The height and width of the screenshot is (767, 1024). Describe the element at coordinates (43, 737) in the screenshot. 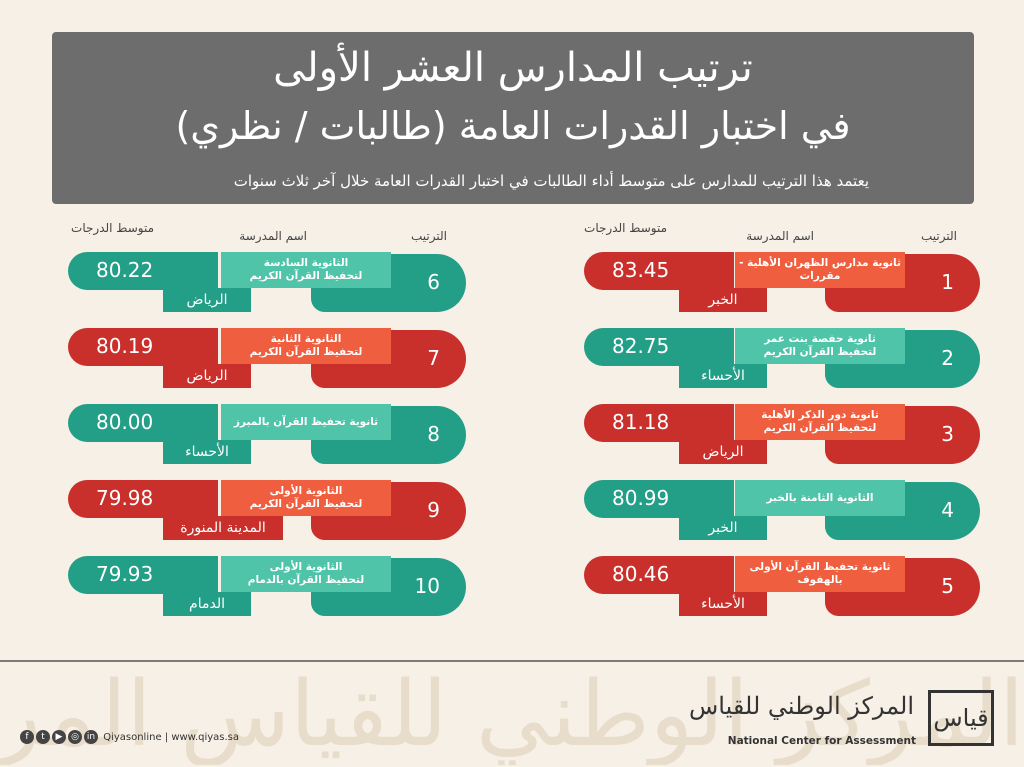

I see `twitter-icon: t` at that location.